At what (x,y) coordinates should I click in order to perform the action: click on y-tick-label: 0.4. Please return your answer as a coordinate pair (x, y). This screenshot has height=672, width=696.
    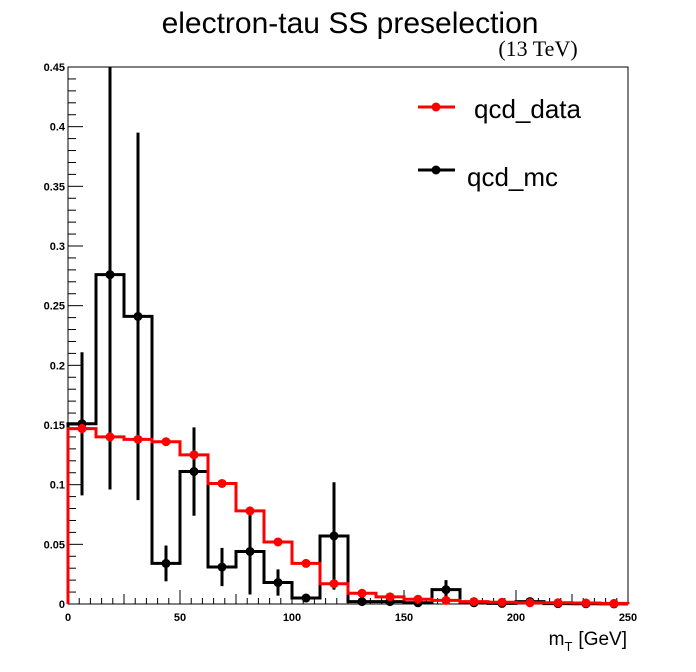
    Looking at the image, I should click on (58, 128).